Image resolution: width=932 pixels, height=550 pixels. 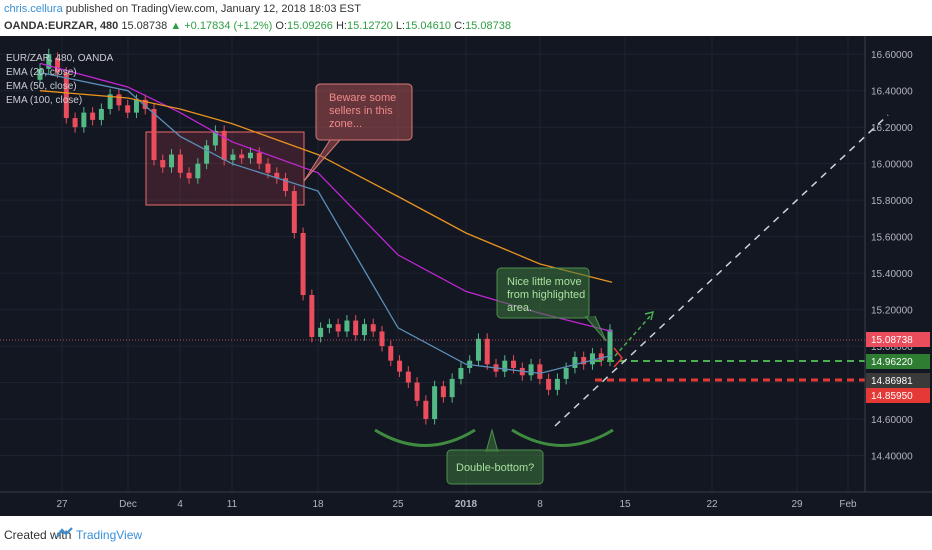 I want to click on change-value: ▲ +0.17834 (+1.2%), so click(x=221, y=26).